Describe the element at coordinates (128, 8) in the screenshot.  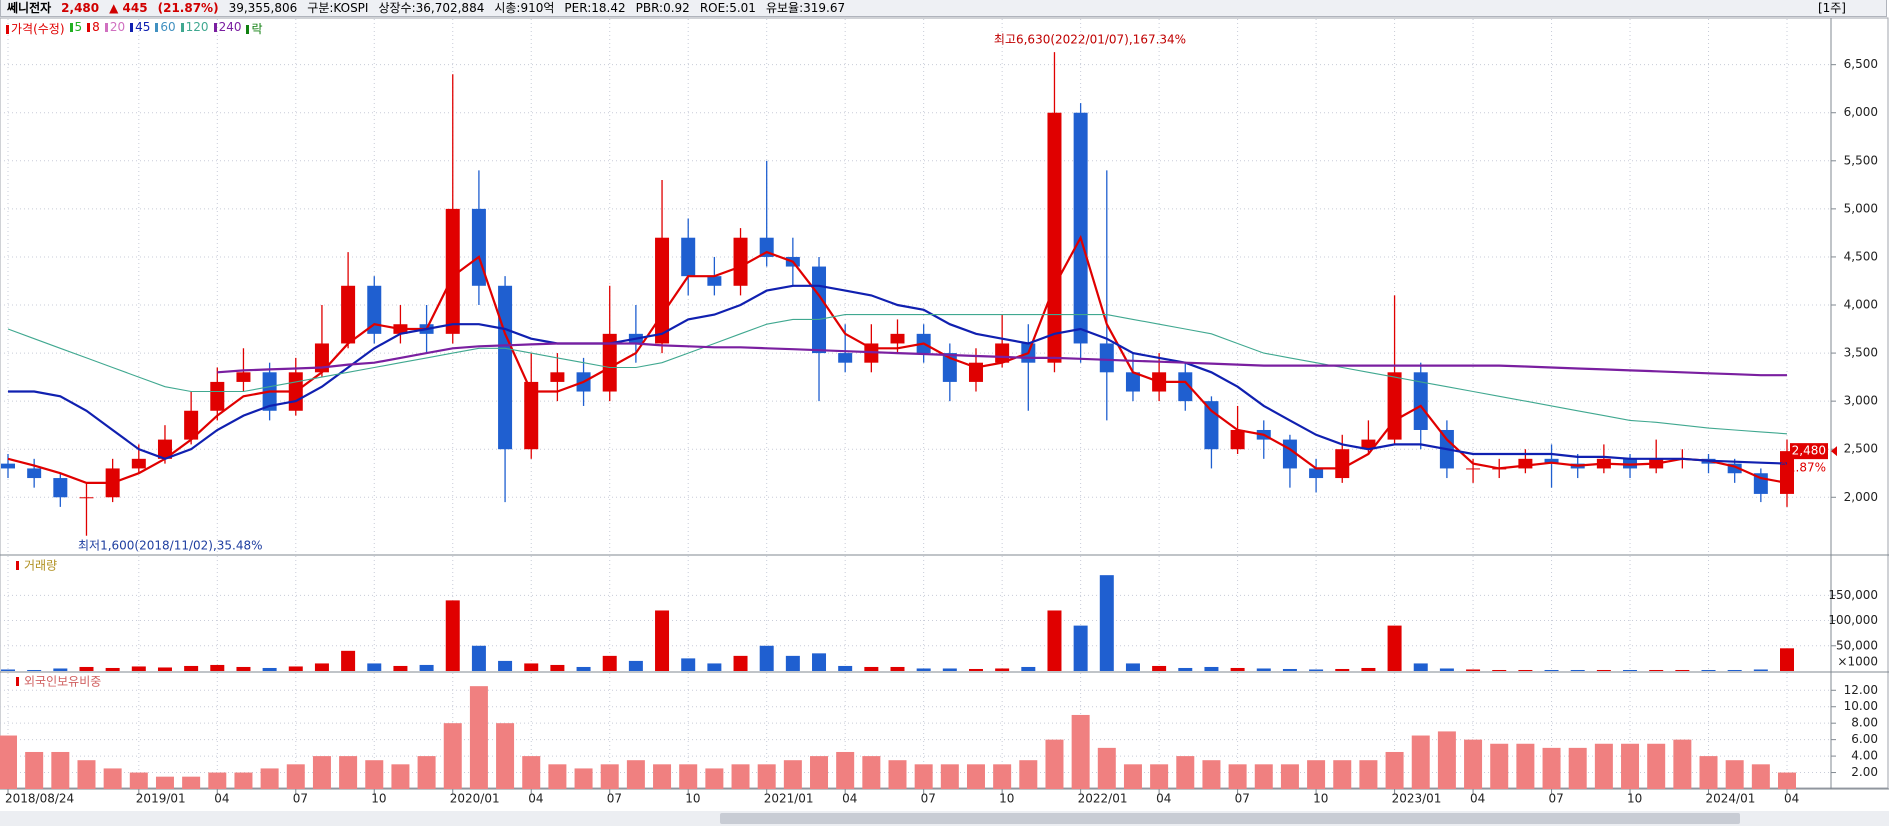
I see `change: ▲ 445` at that location.